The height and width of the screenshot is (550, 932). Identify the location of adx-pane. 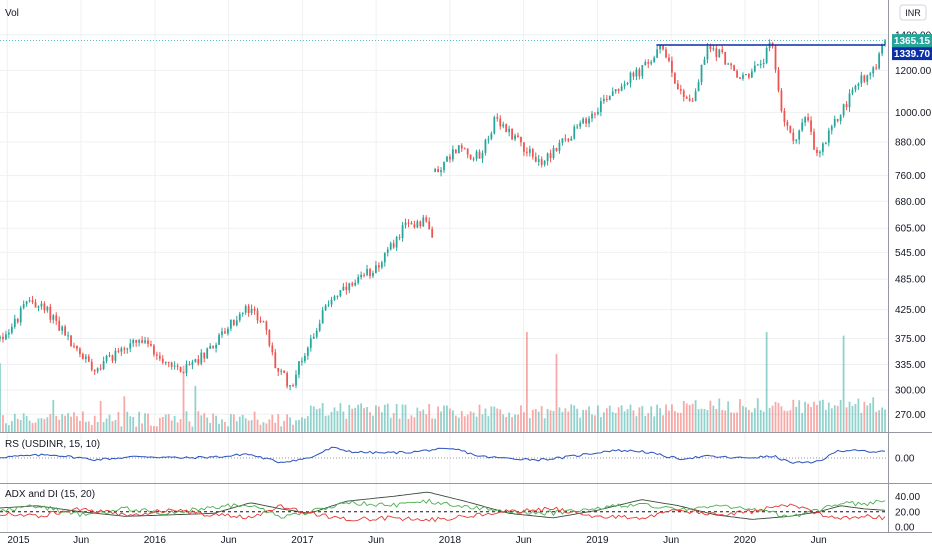
(444, 507).